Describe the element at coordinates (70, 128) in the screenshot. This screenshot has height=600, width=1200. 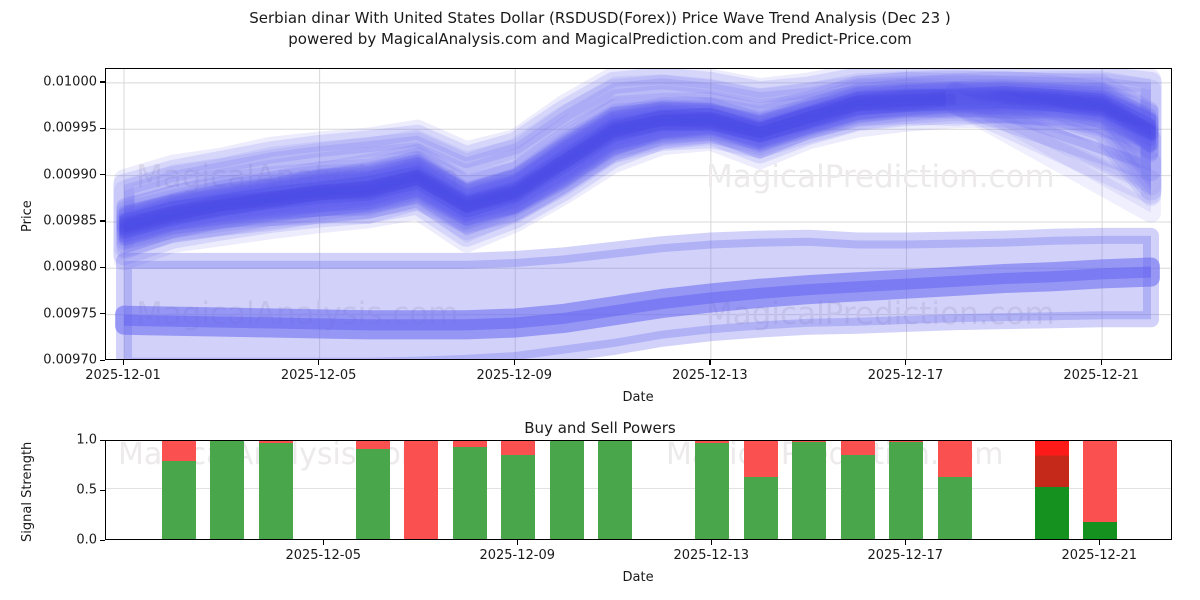
I see `price-y-tick-label: 0.00995` at that location.